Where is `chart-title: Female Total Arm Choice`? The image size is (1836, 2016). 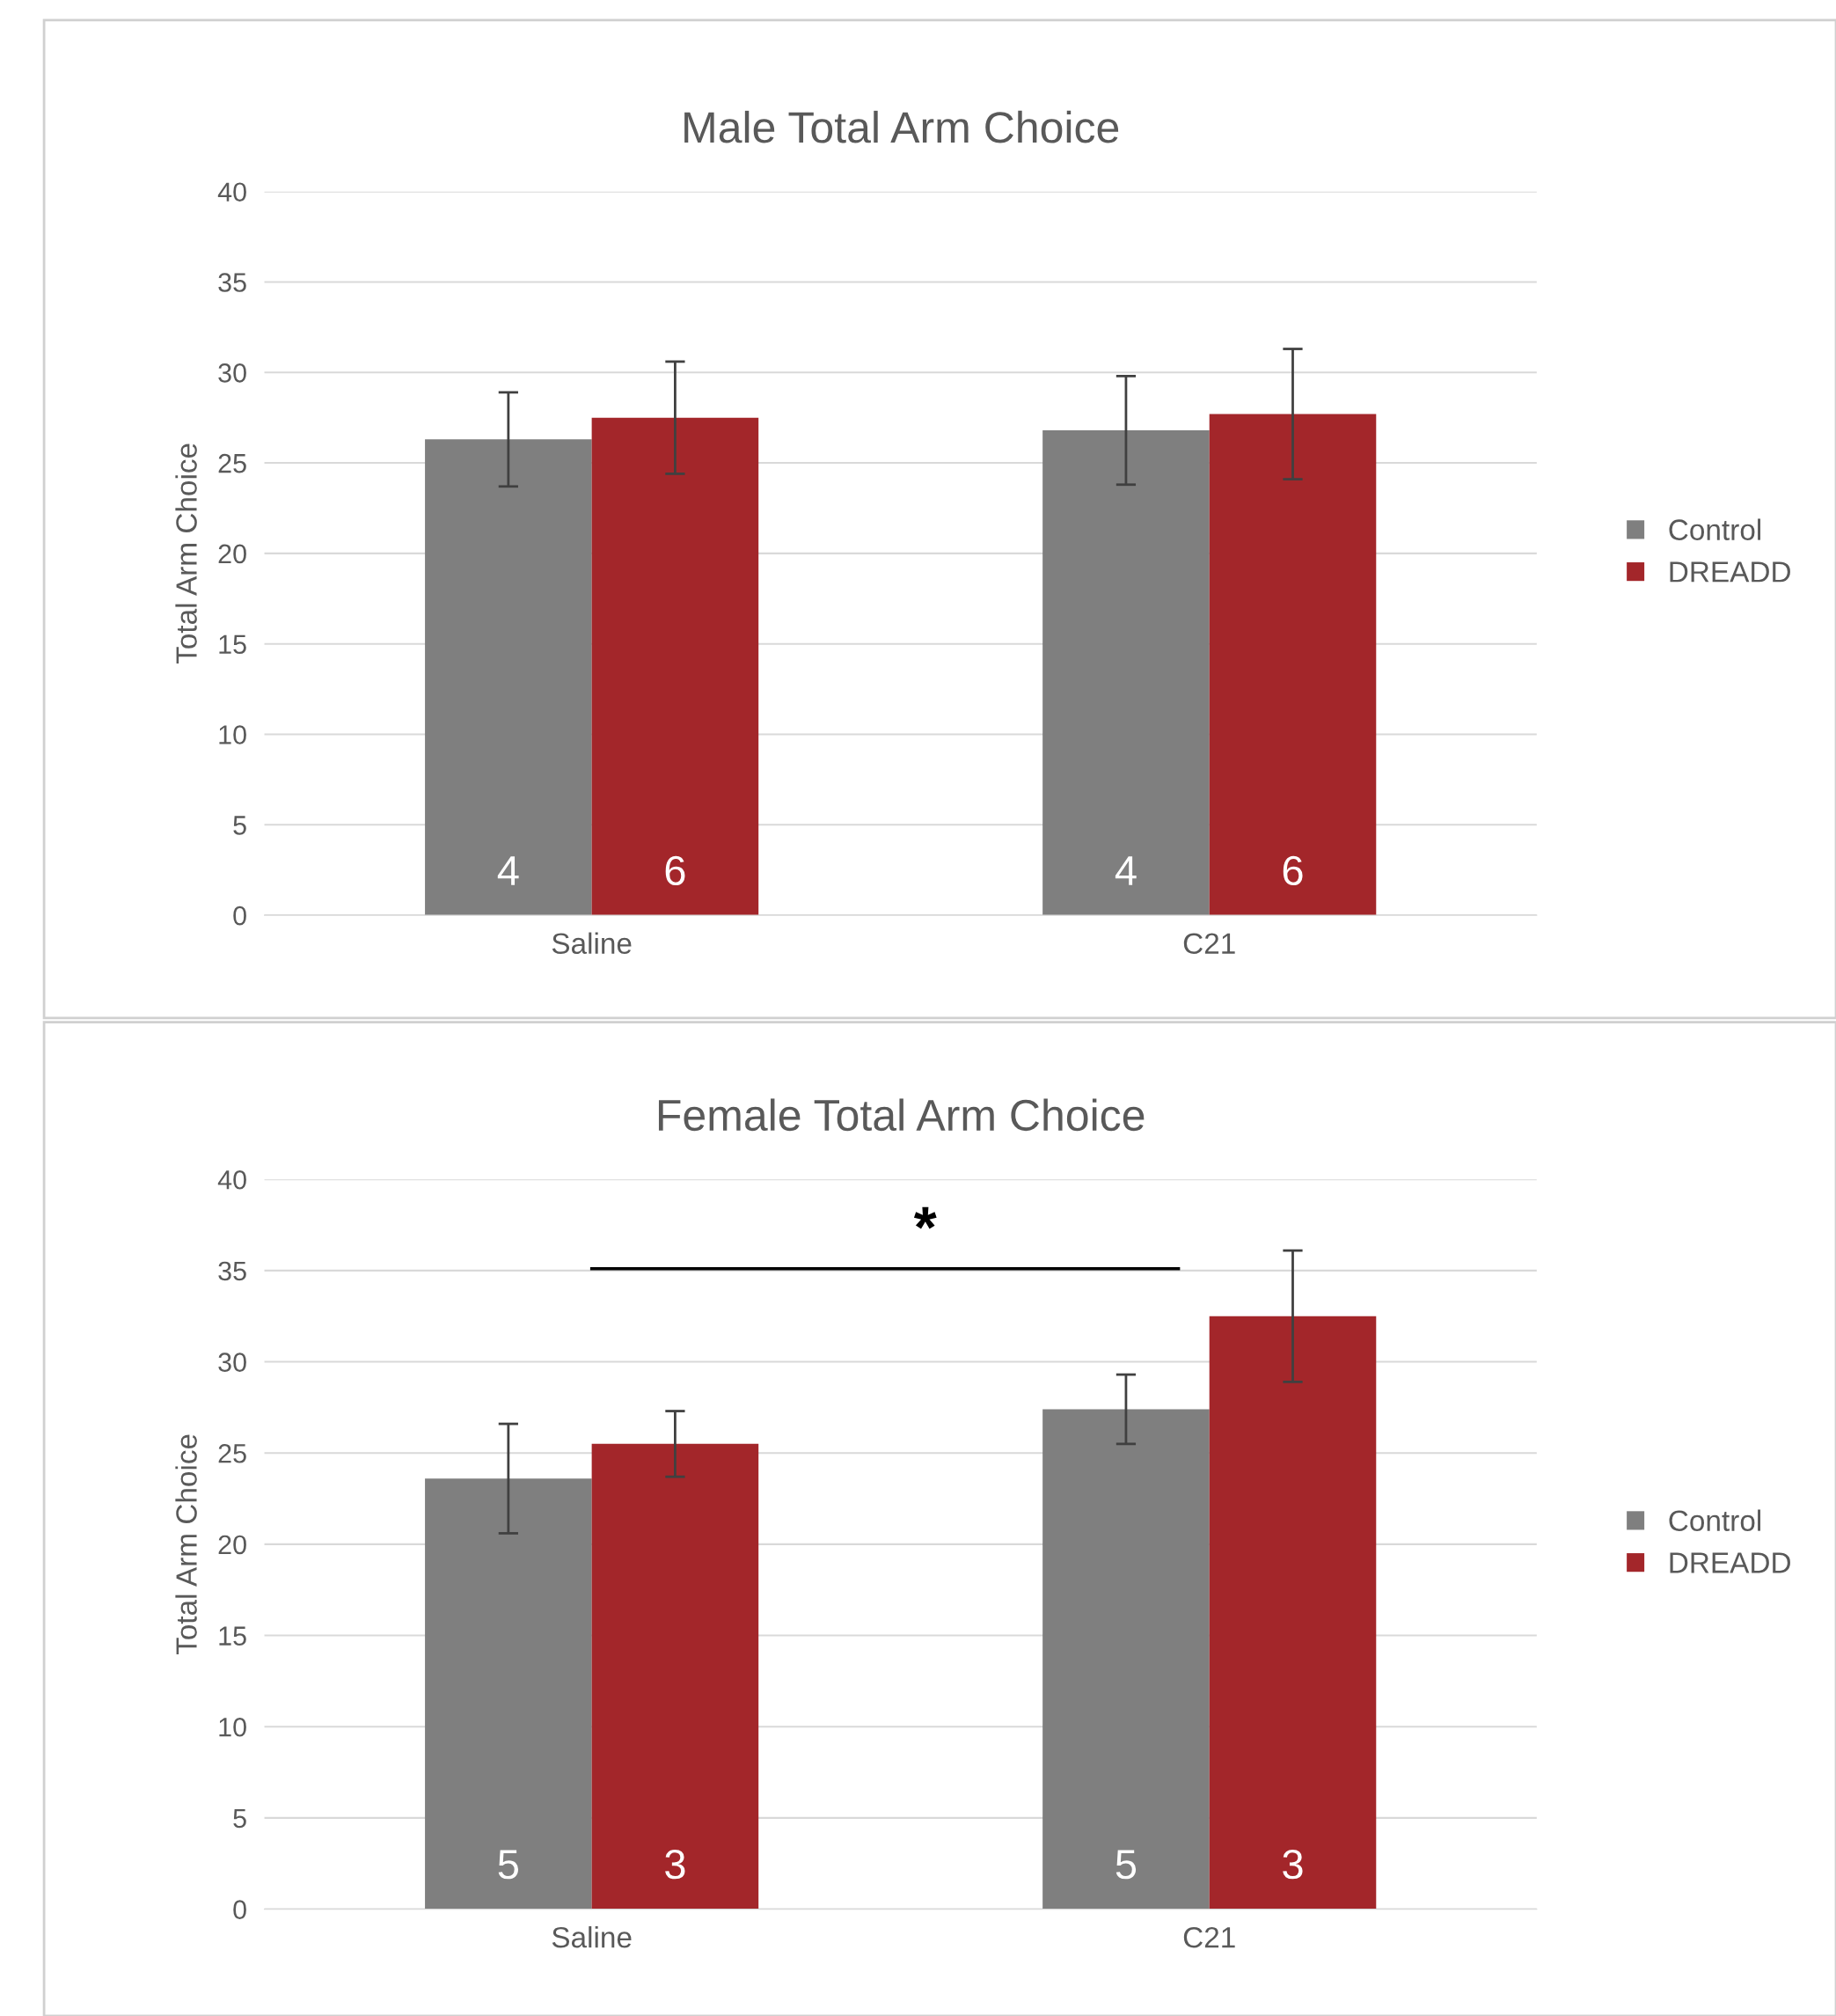 chart-title: Female Total Arm Choice is located at coordinates (902, 1115).